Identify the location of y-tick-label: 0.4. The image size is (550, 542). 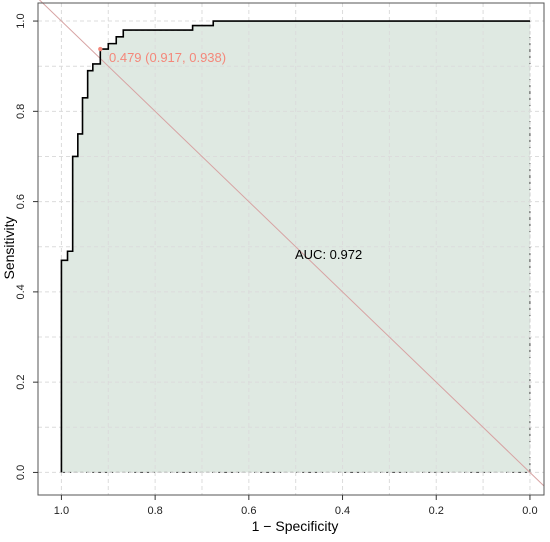
(21, 291).